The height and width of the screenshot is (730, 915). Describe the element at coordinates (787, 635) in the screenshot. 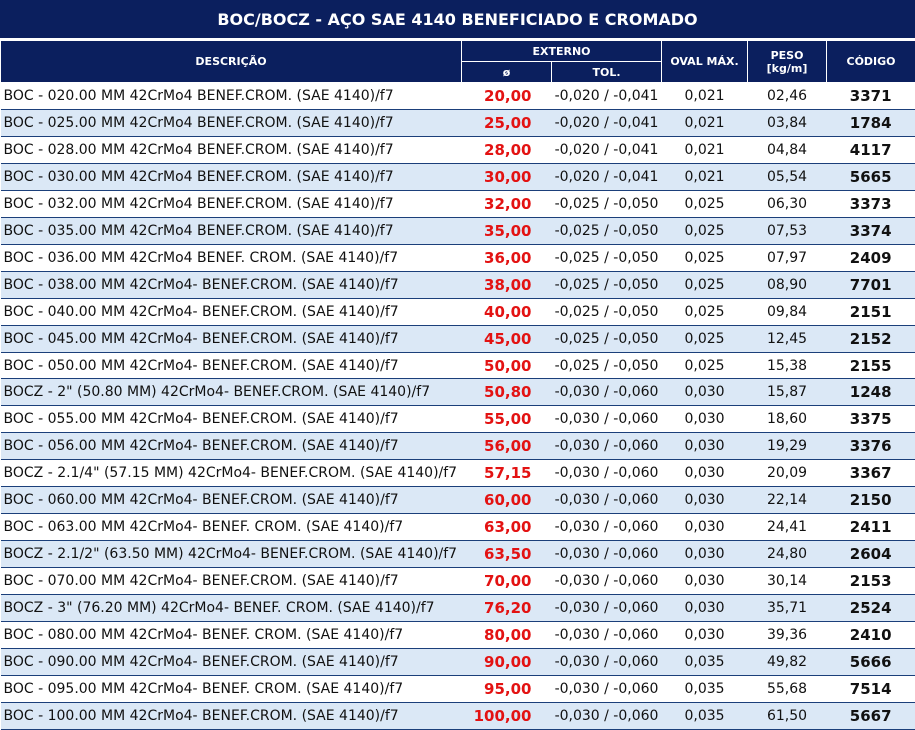

I see `cell-peso: 39,36` at that location.